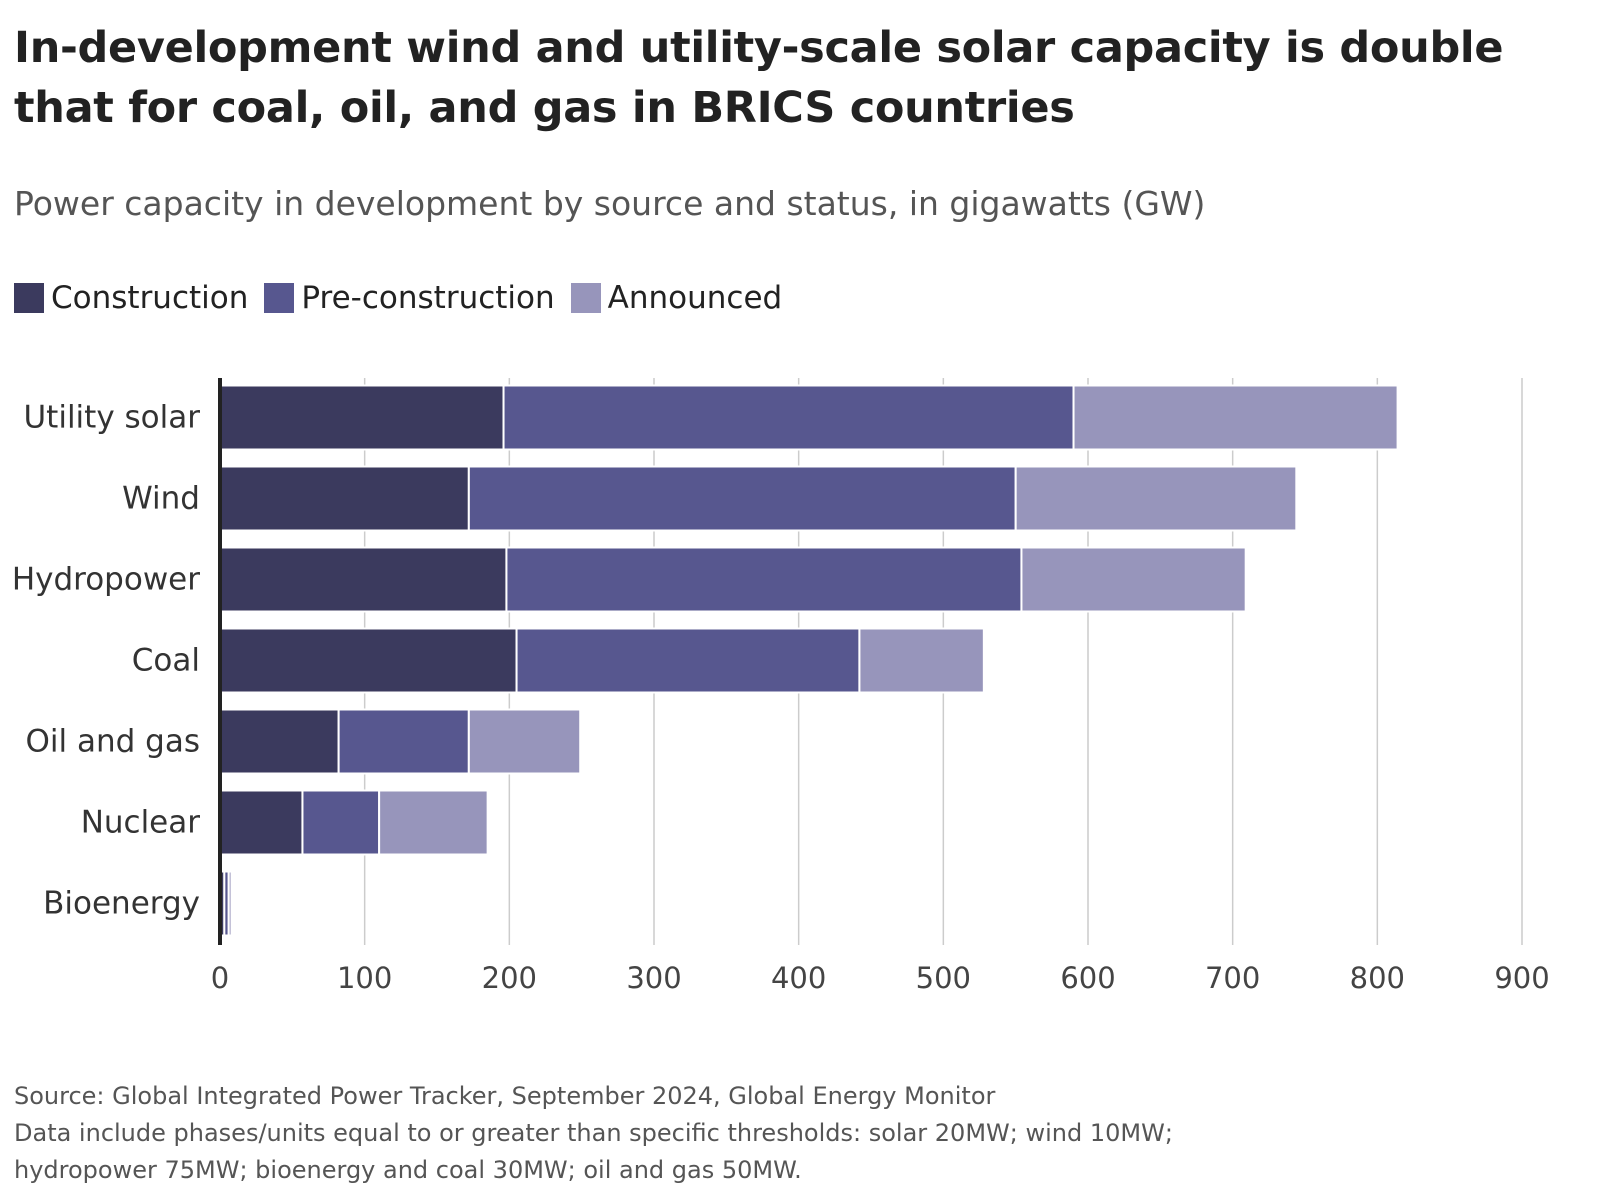  I want to click on legend-item-announced: Announced, so click(676, 298).